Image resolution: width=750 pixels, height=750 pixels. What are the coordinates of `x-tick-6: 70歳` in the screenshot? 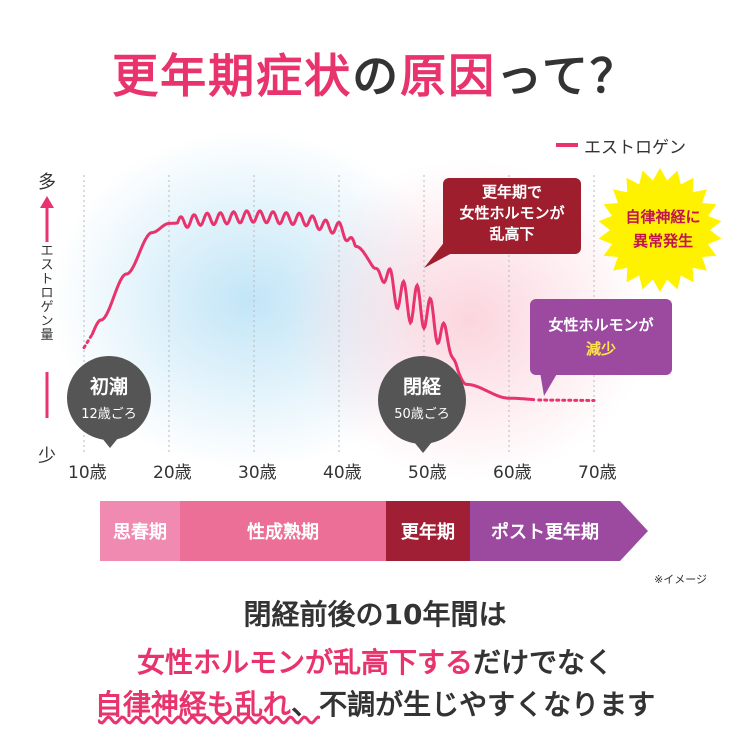 It's located at (597, 473).